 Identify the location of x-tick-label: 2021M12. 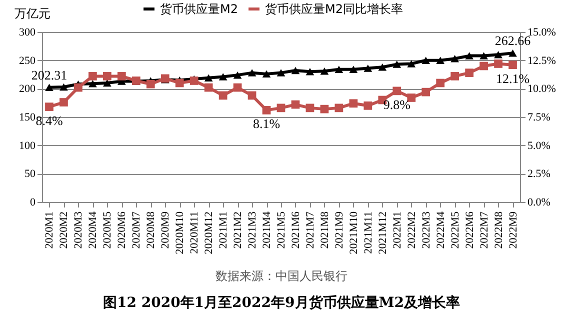
(382, 233).